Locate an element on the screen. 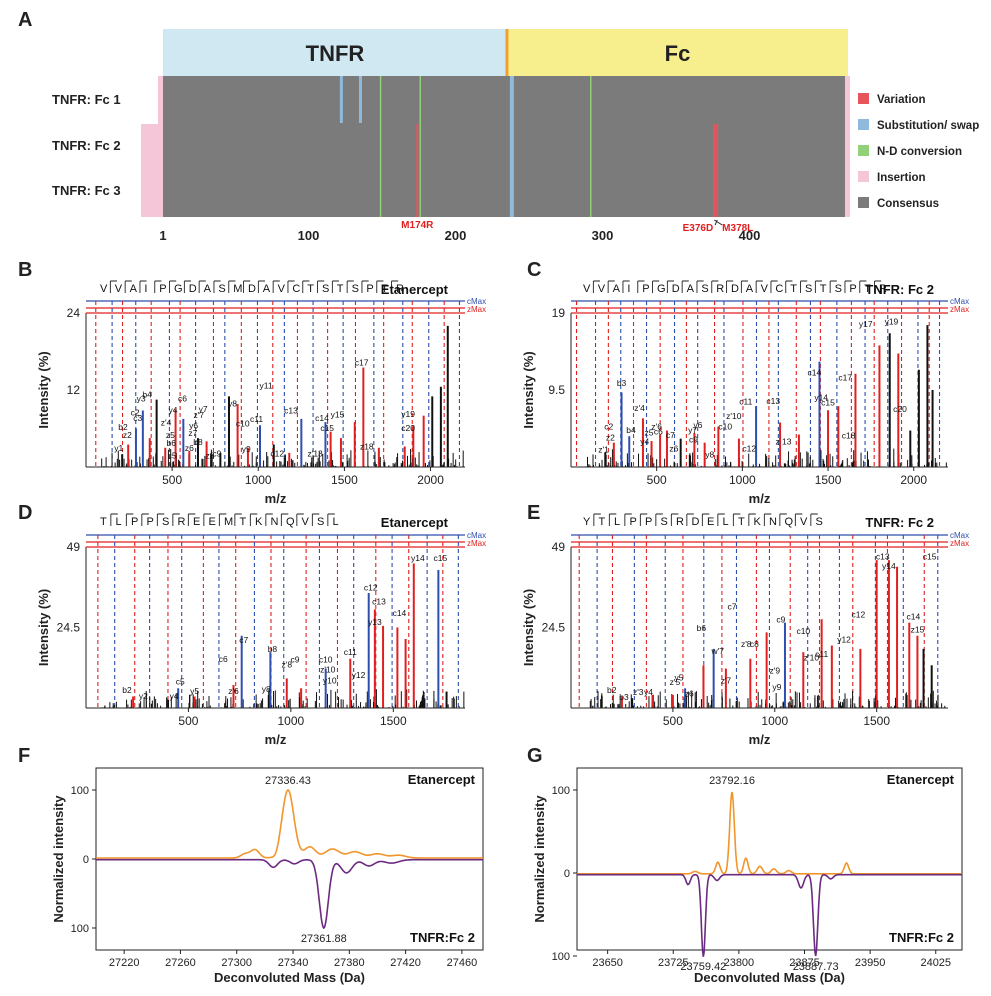  ion-label: c2 is located at coordinates (135, 413).